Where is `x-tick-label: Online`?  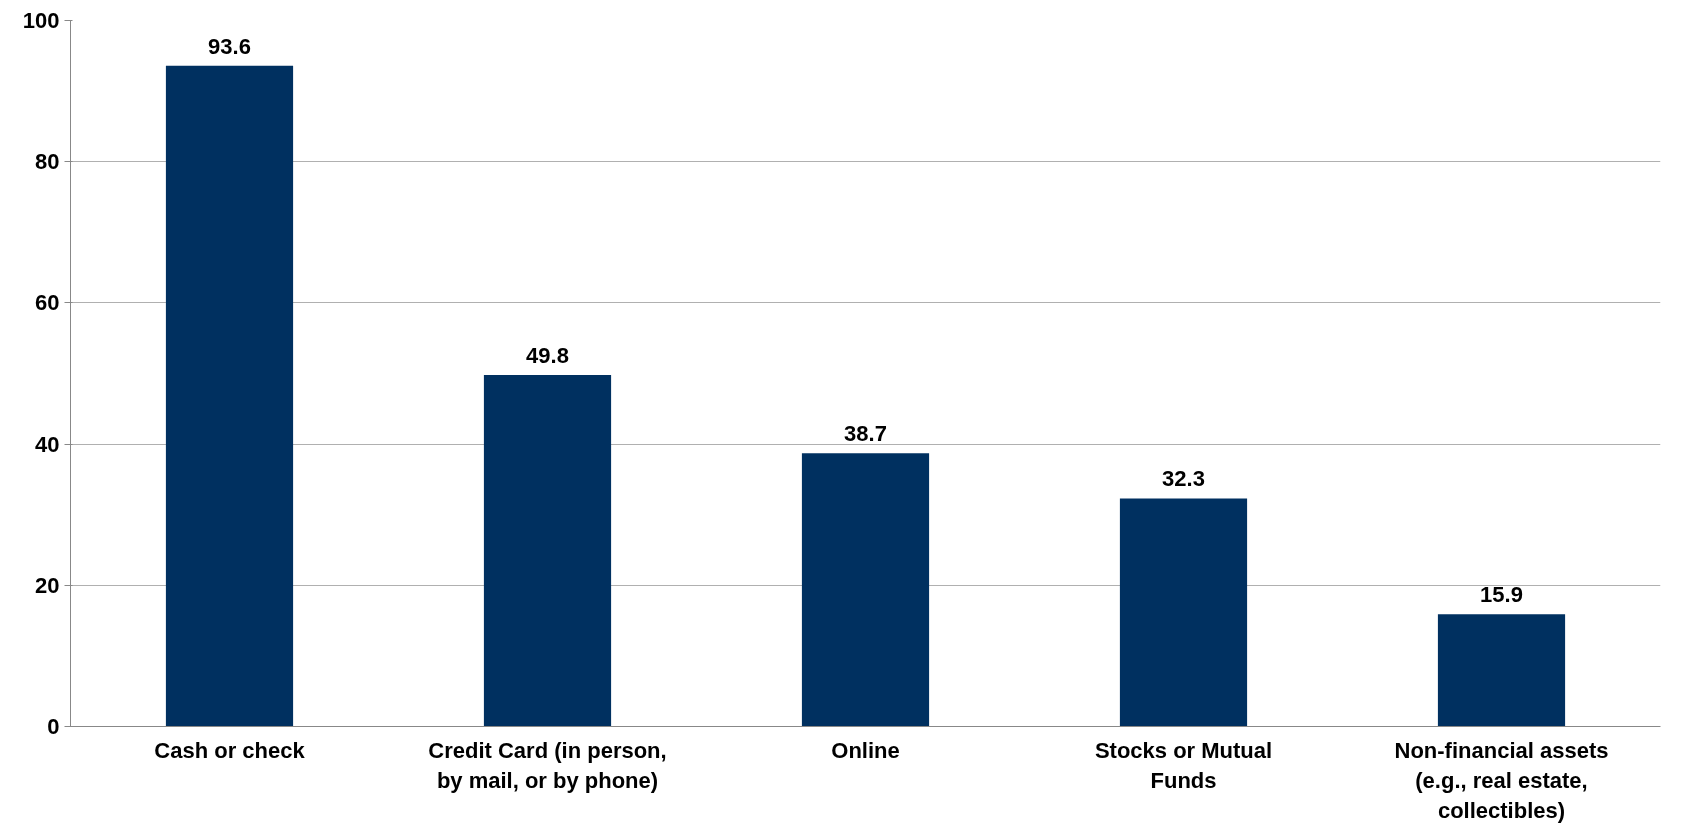 x-tick-label: Online is located at coordinates (865, 750).